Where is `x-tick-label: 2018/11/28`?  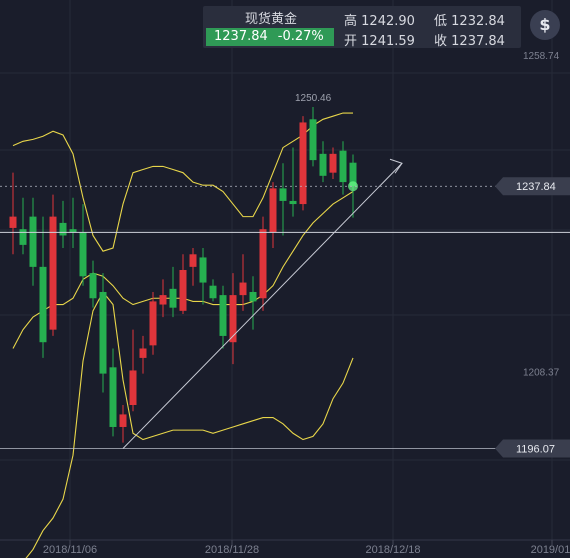
x-tick-label: 2018/11/28 is located at coordinates (232, 550).